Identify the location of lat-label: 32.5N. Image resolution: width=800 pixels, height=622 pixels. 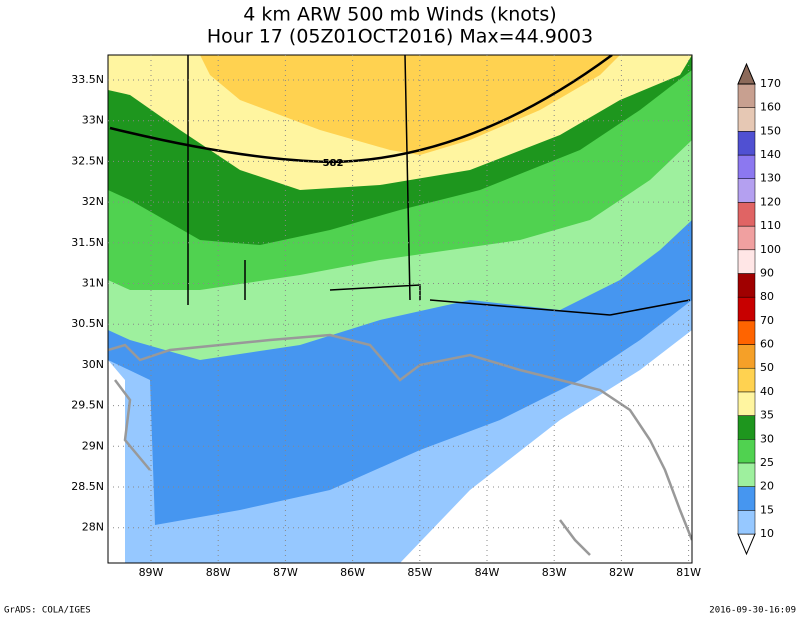
(87, 160).